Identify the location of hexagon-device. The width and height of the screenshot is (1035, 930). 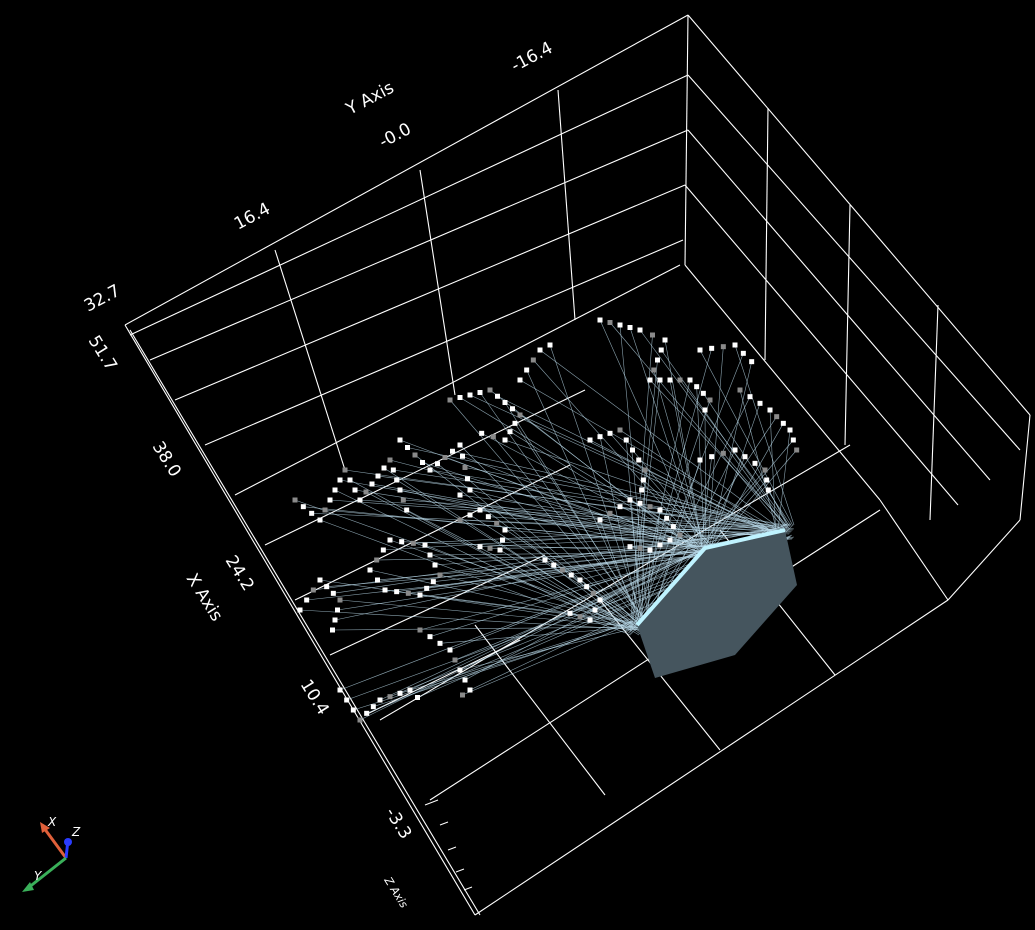
(716, 603).